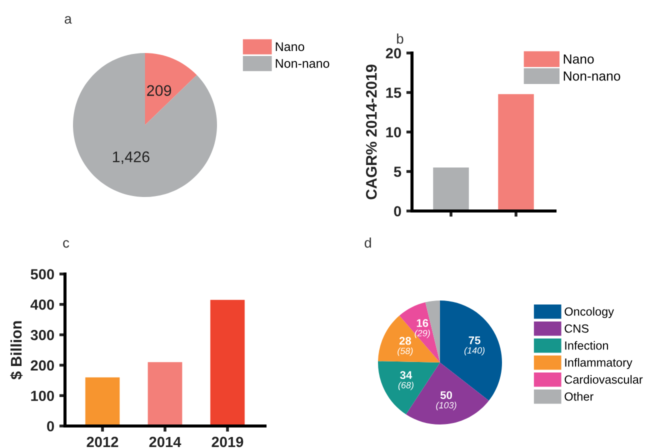 This screenshot has height=448, width=652. What do you see at coordinates (422, 328) in the screenshot?
I see `data-label: 16 (29)` at bounding box center [422, 328].